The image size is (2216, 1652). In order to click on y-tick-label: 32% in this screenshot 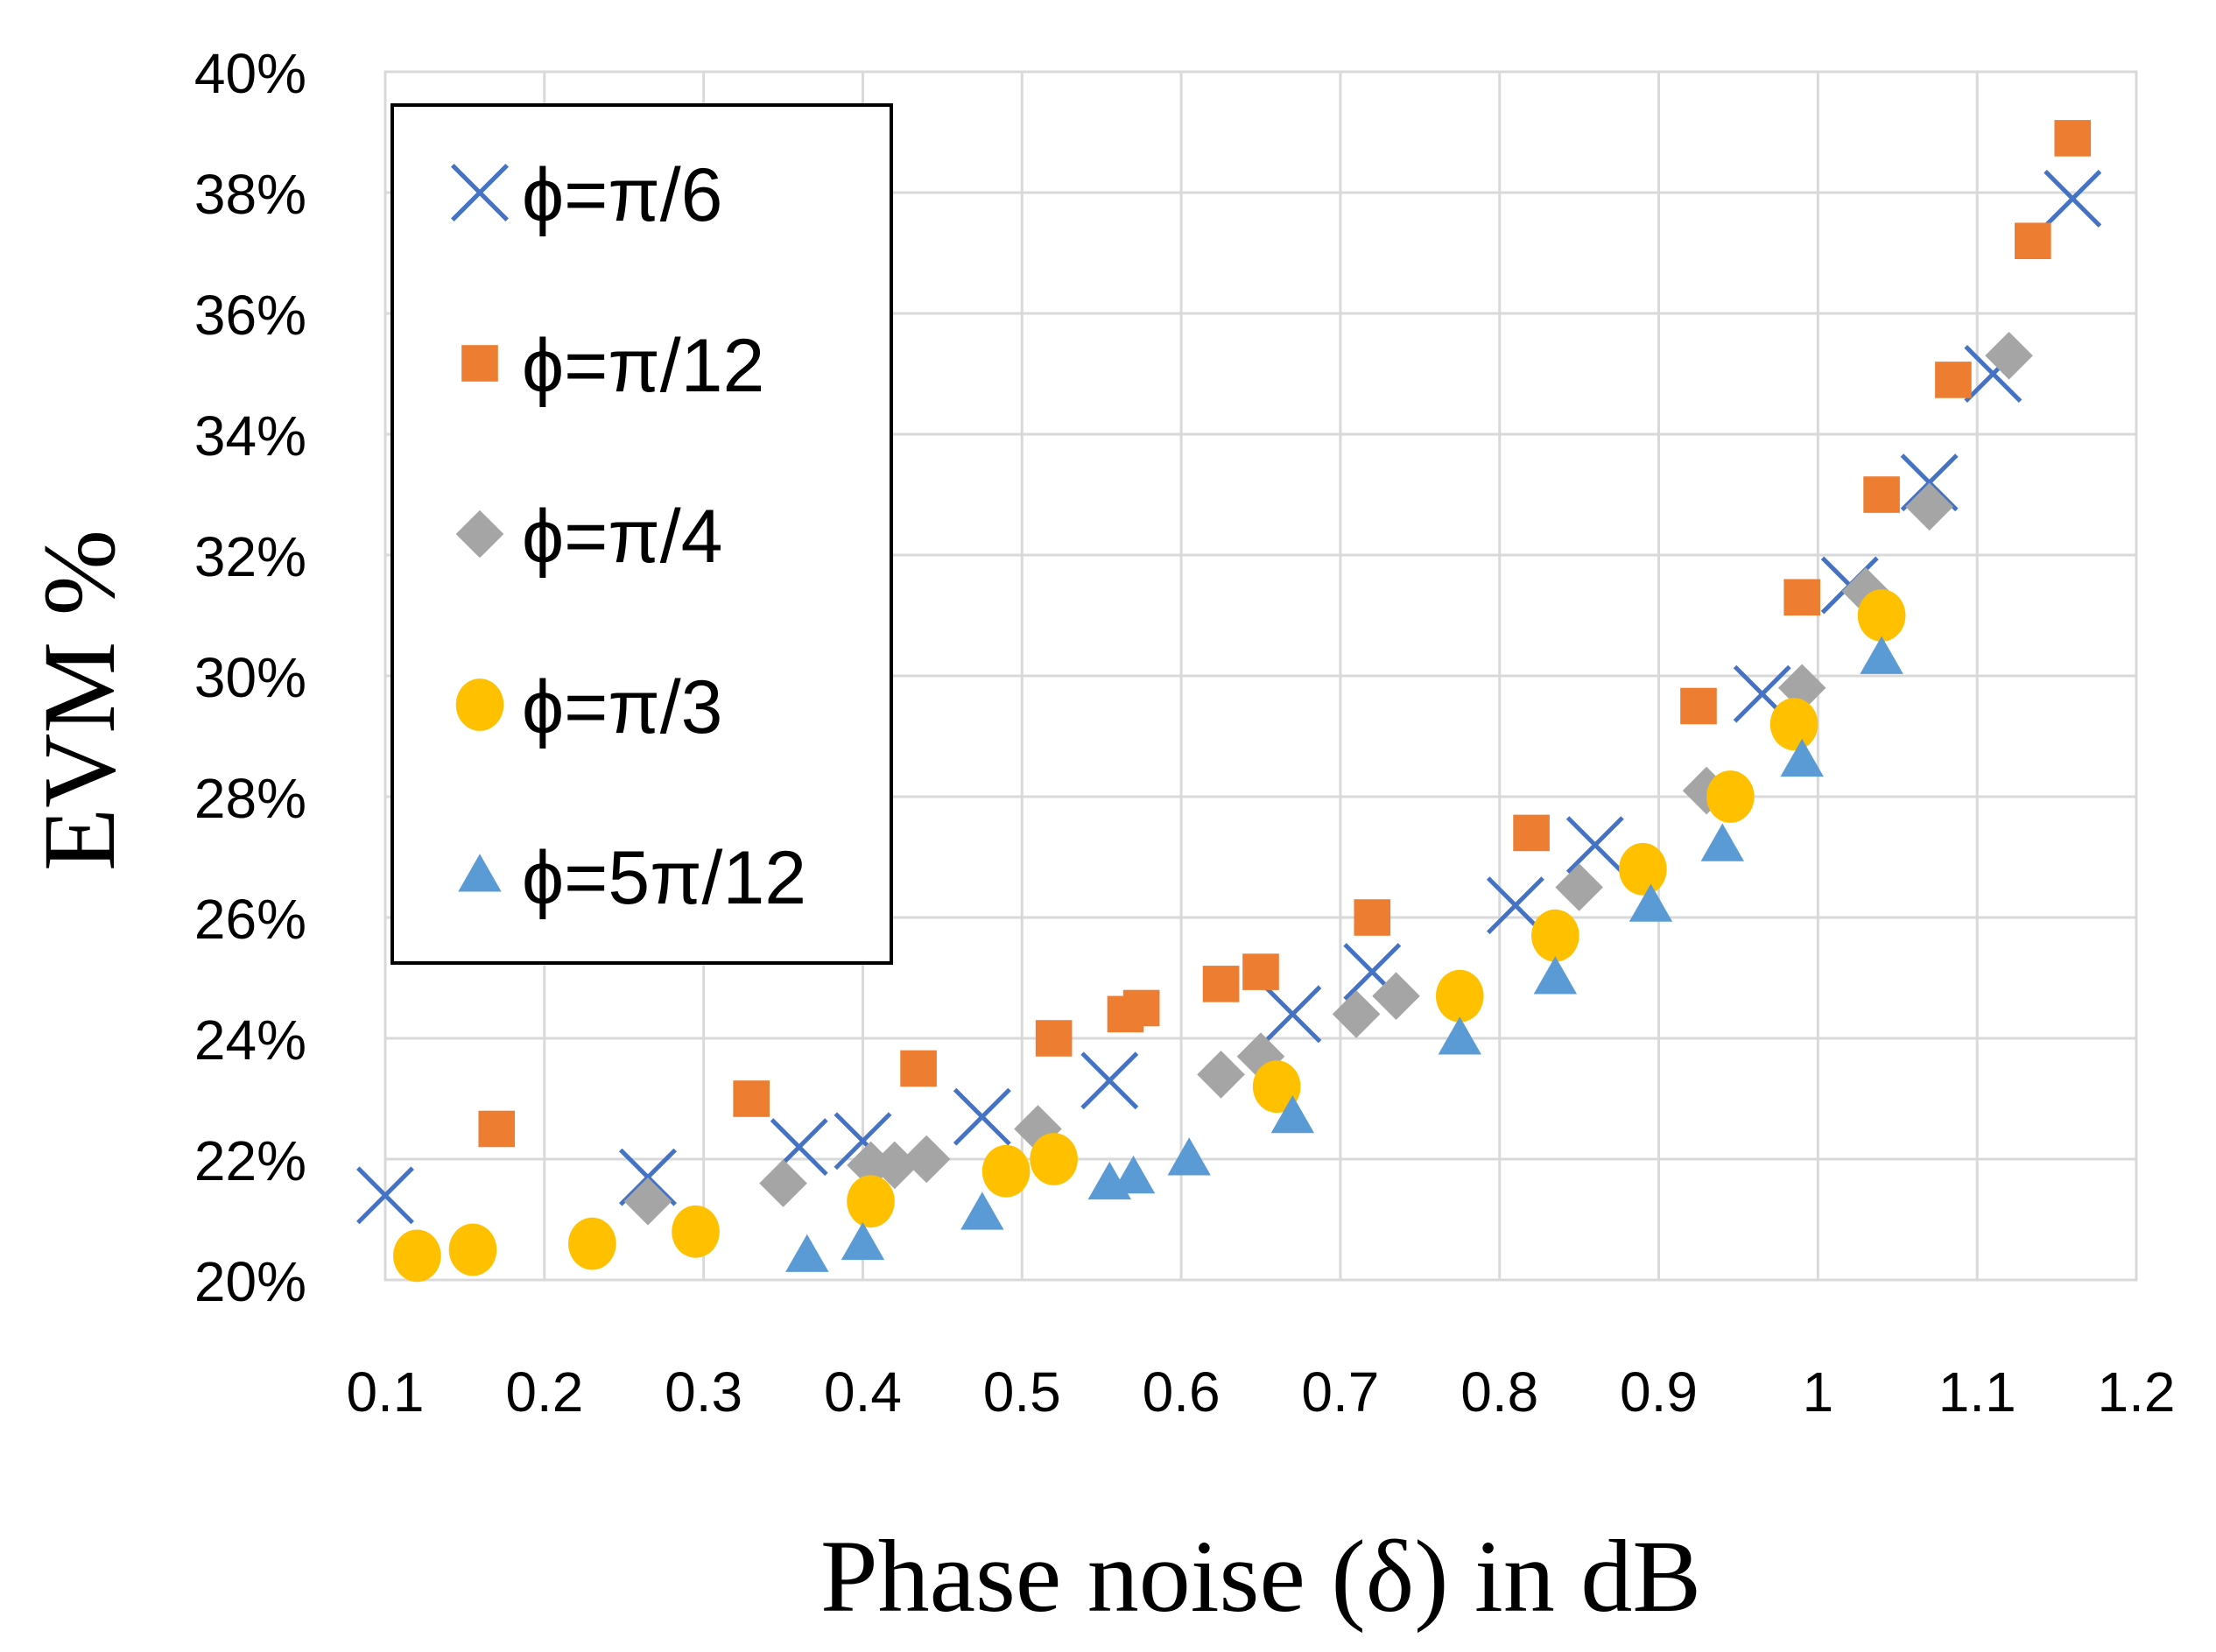, I will do `click(250, 556)`.